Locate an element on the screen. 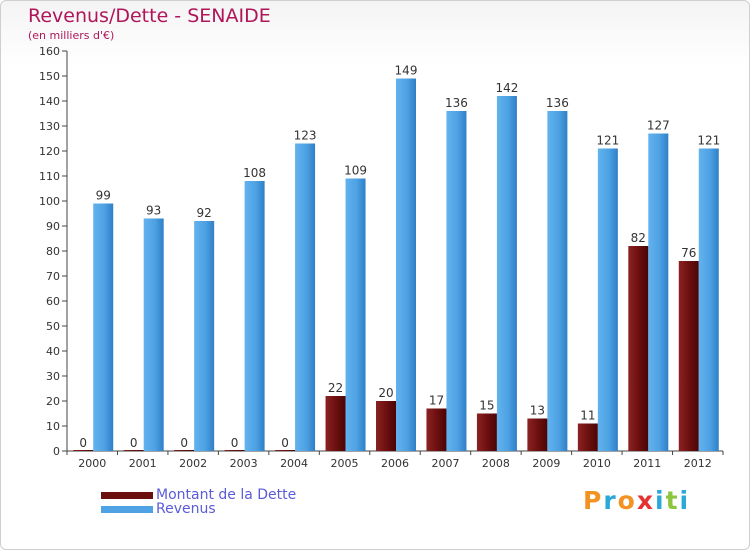  legend-swatch-debt is located at coordinates (127, 495).